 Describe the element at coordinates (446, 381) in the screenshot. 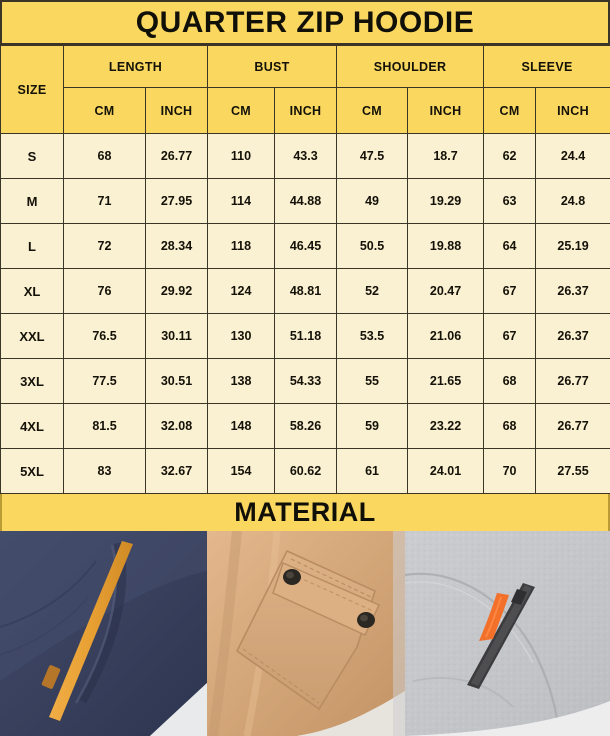

I see `cell-shoulder-inch: 21.65` at that location.